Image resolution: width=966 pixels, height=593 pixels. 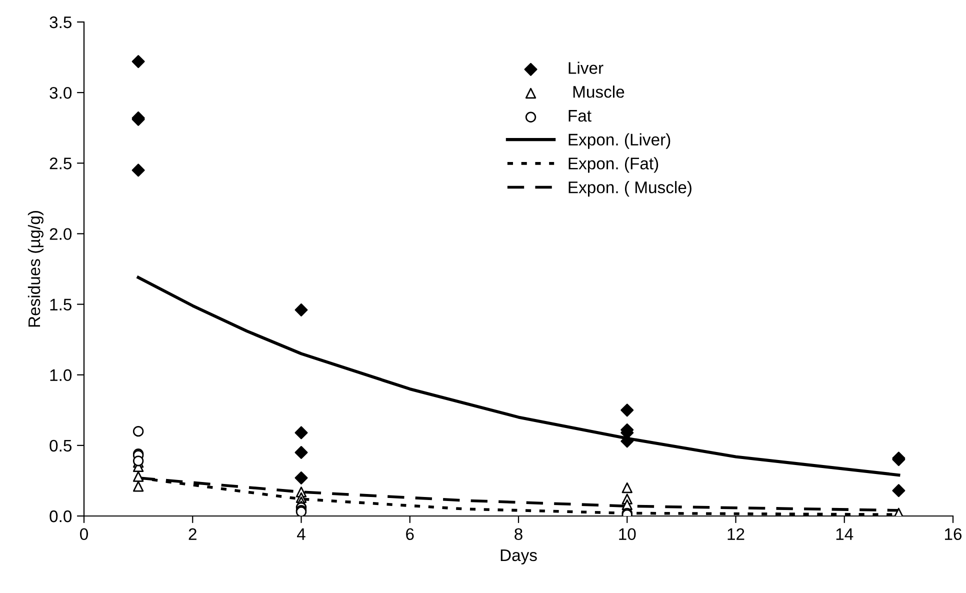 What do you see at coordinates (61, 304) in the screenshot?
I see `y-tick-label: 1.5` at bounding box center [61, 304].